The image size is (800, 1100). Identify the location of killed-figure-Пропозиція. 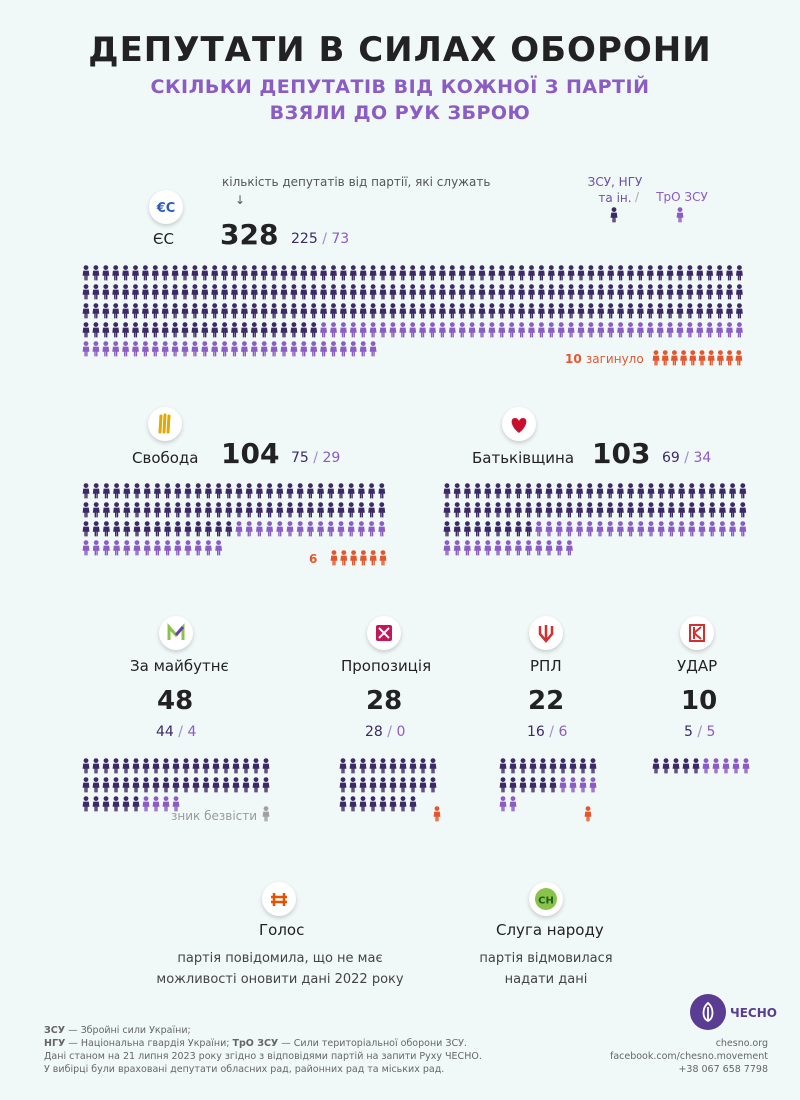
(437, 814).